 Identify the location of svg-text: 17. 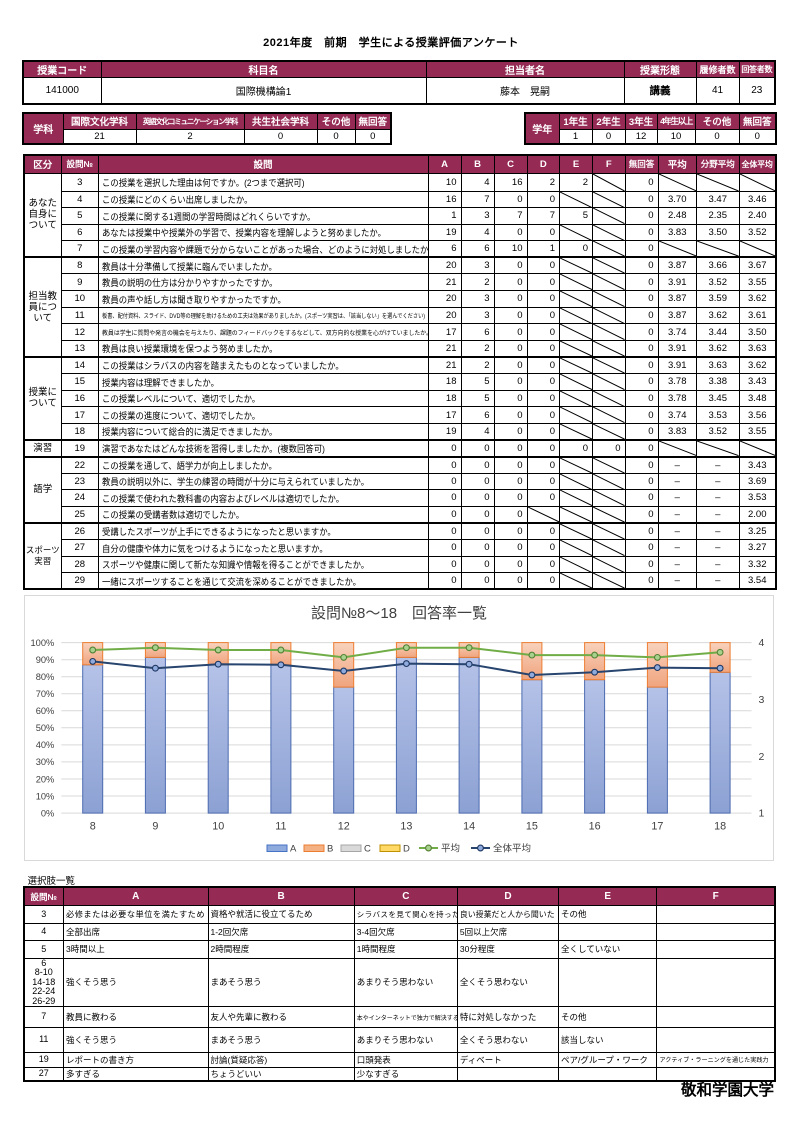
(657, 827).